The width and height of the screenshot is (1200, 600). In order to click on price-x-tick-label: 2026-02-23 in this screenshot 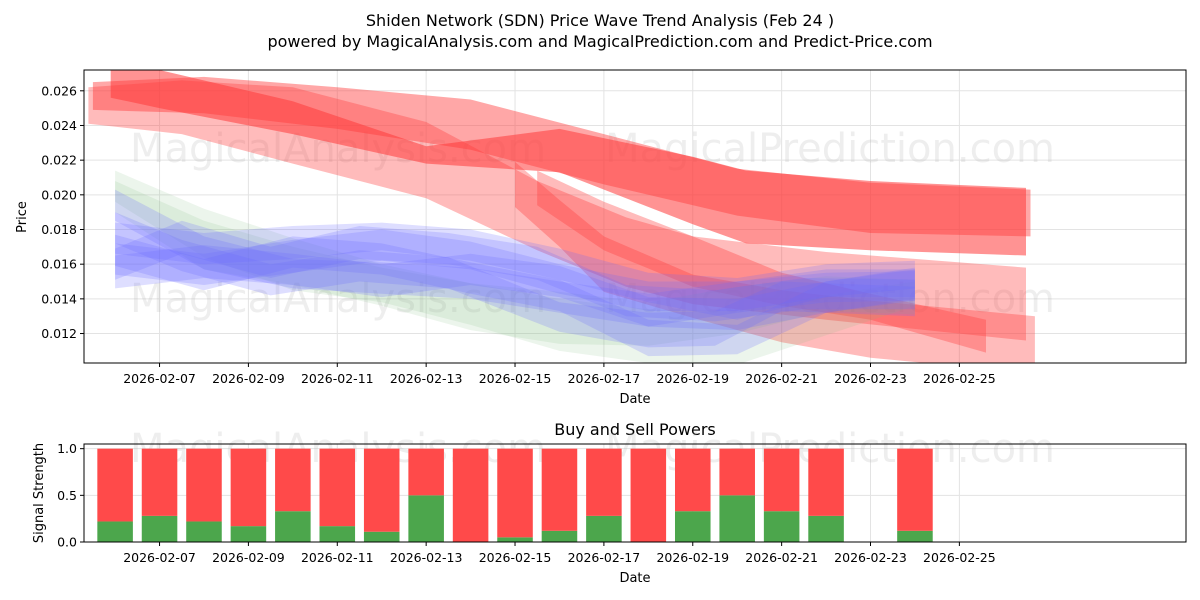, I will do `click(870, 378)`.